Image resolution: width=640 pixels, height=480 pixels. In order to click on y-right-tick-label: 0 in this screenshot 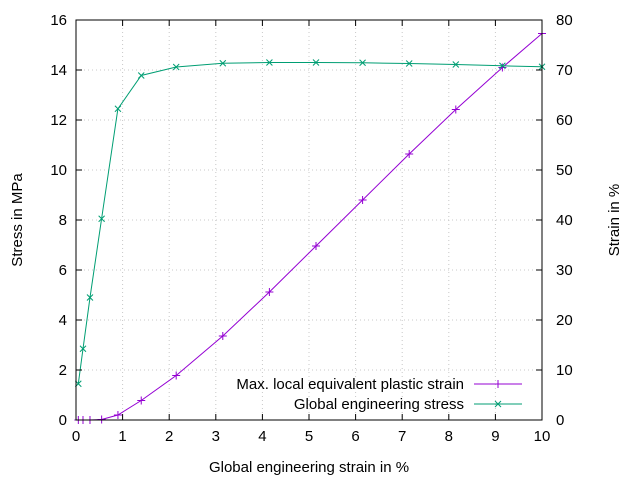, I will do `click(560, 420)`.